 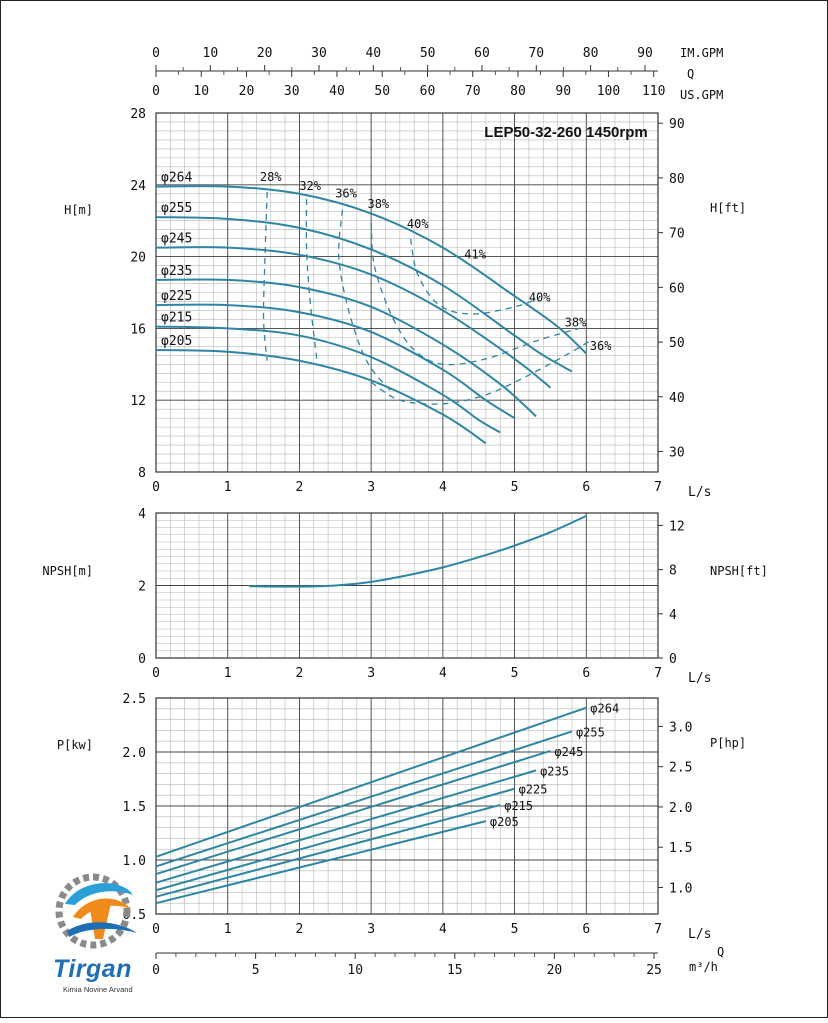 What do you see at coordinates (653, 91) in the screenshot?
I see `us-gpm-tick-label: 110` at bounding box center [653, 91].